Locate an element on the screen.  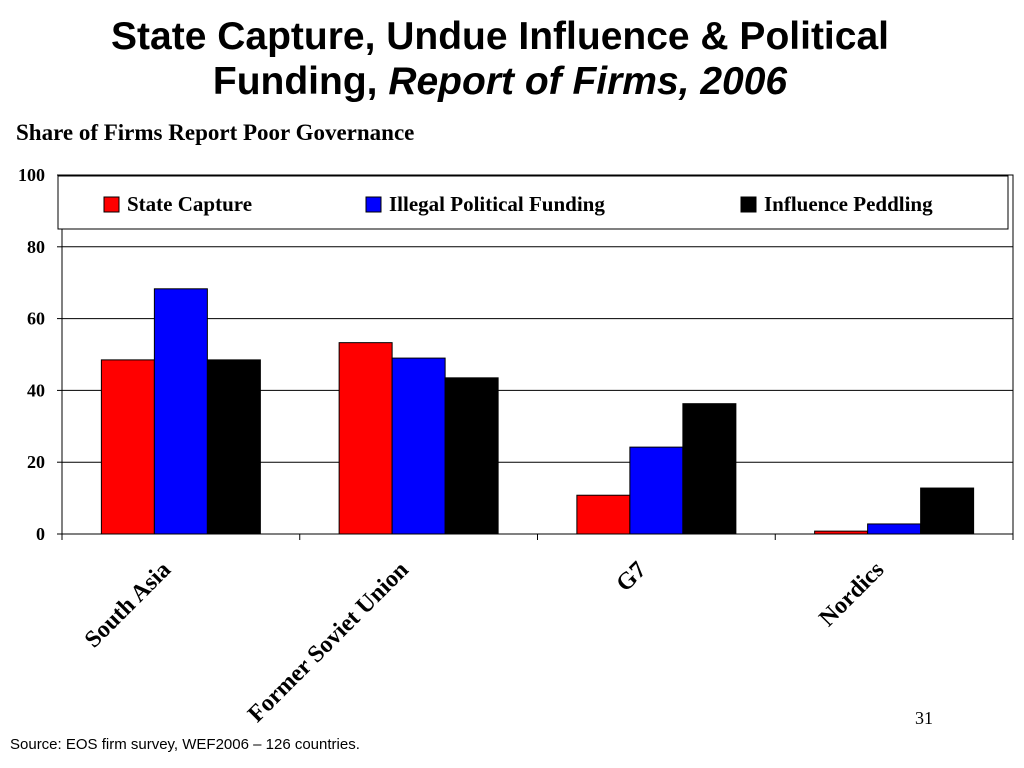
x-category-label: Nordics is located at coordinates (851, 594).